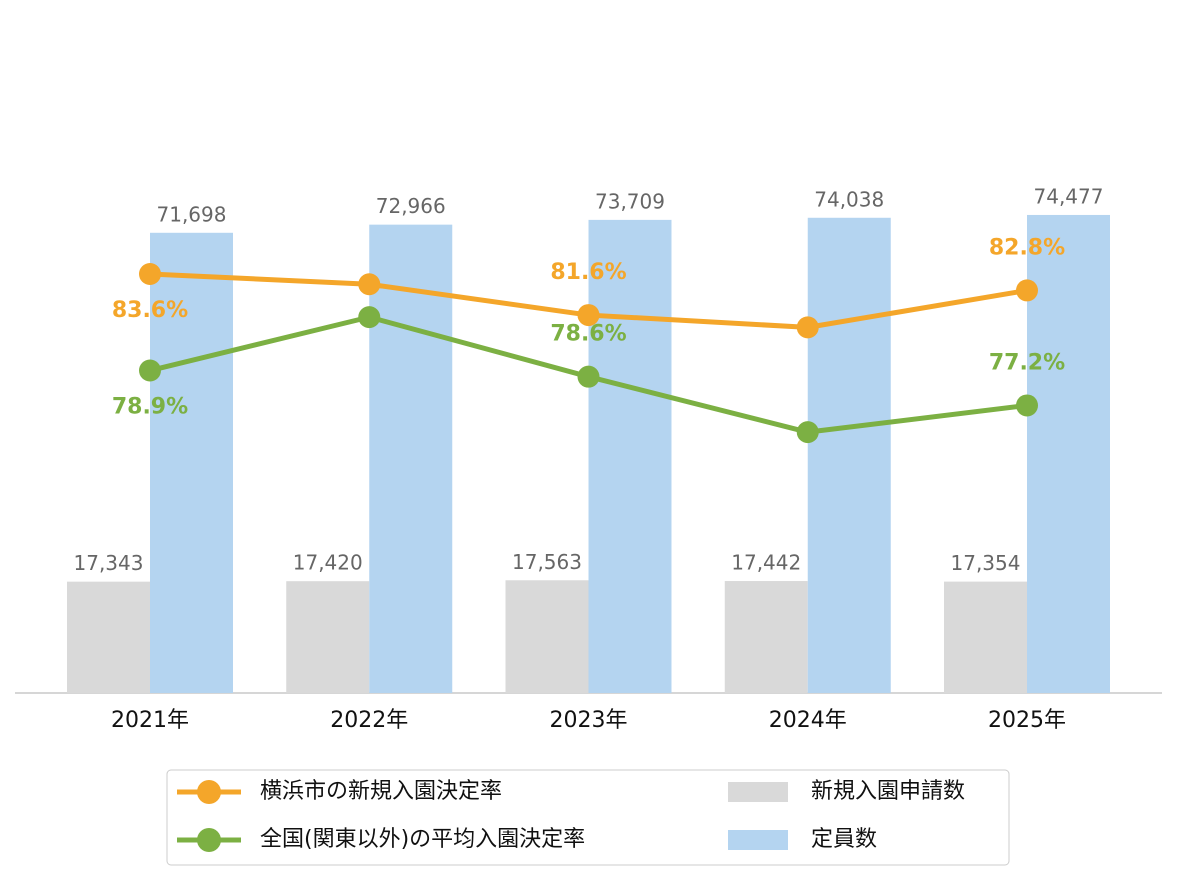 Image resolution: width=1177 pixels, height=881 pixels. I want to click on x-tick-label: 2024年, so click(808, 720).